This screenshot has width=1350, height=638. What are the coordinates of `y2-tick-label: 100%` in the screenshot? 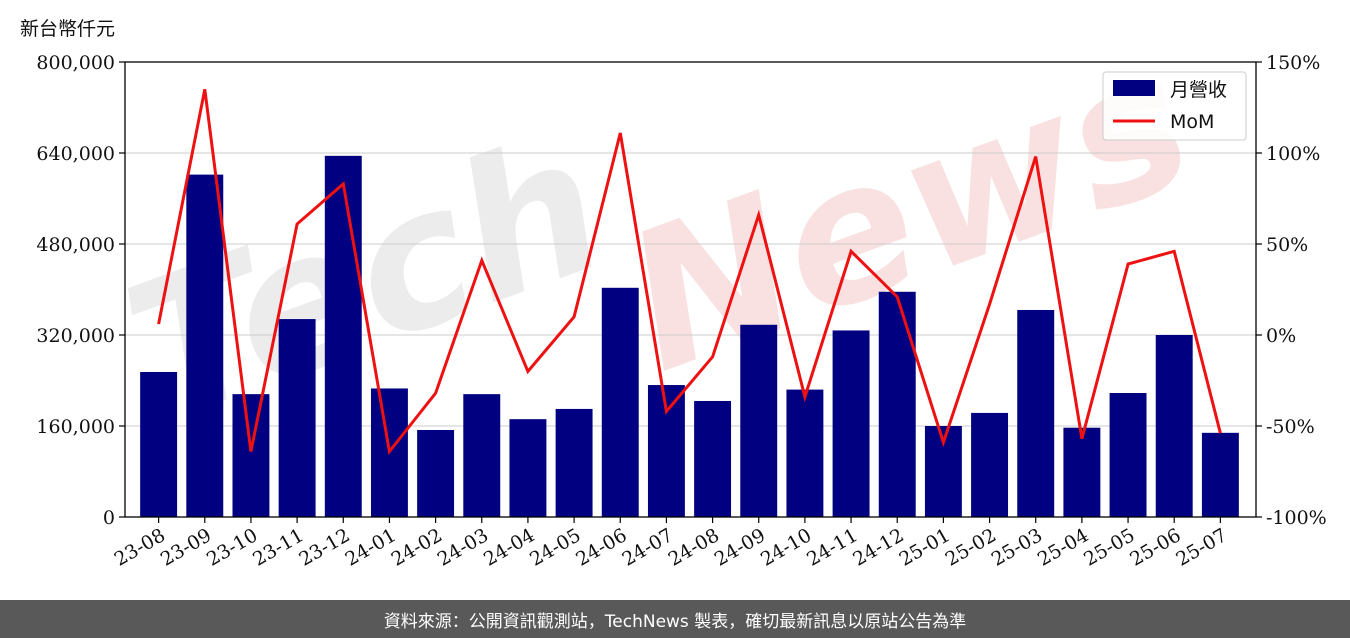 It's located at (1293, 154).